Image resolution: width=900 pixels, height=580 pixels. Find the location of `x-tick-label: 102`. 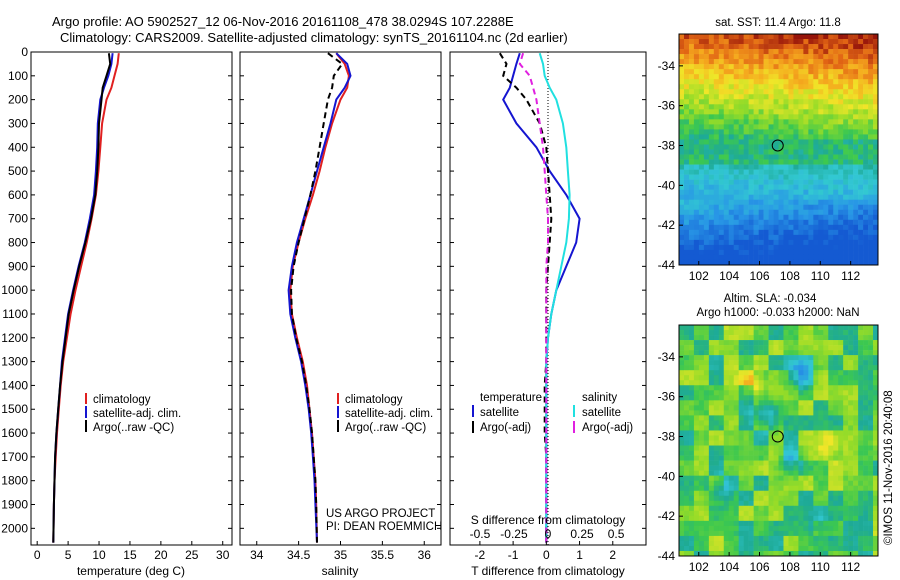

x-tick-label: 102 is located at coordinates (699, 276).